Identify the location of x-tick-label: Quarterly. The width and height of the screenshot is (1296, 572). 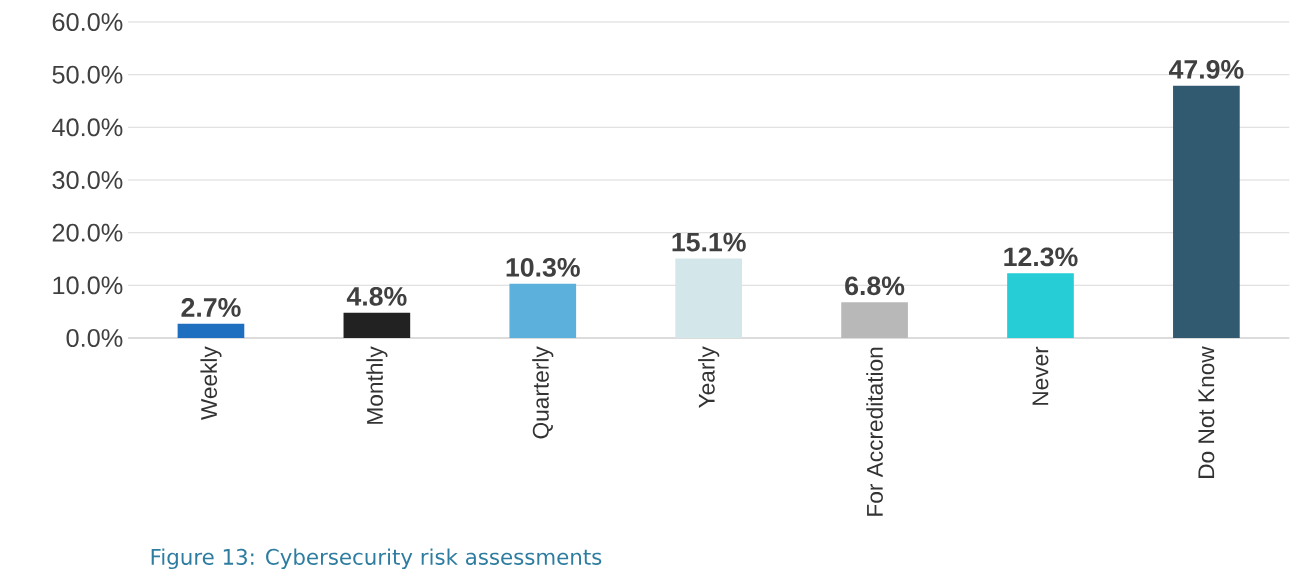
(543, 392).